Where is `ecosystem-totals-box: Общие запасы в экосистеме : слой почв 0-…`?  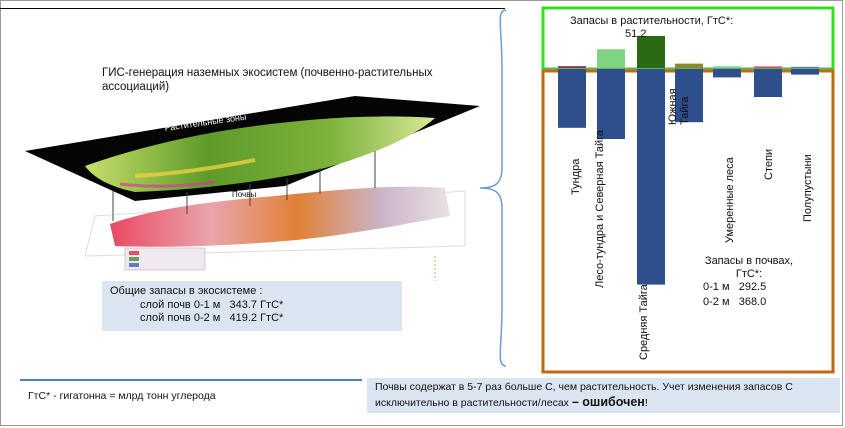
ecosystem-totals-box: Общие запасы в экосистеме : слой почв 0-… is located at coordinates (252, 306).